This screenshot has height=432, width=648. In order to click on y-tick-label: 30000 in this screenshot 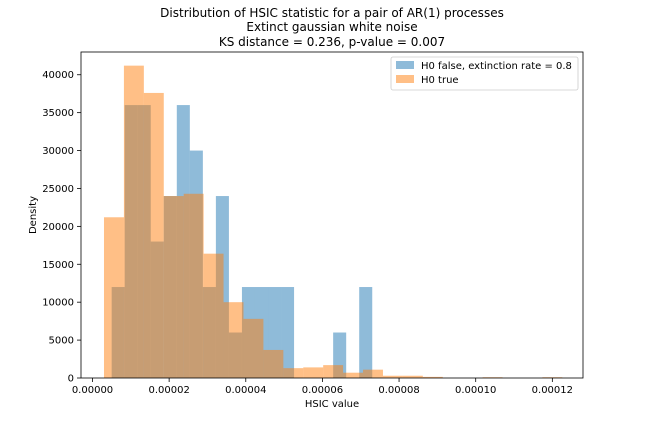, I will do `click(58, 151)`.